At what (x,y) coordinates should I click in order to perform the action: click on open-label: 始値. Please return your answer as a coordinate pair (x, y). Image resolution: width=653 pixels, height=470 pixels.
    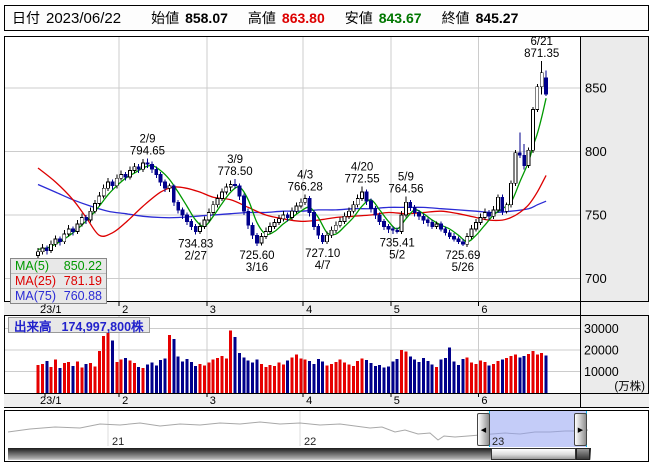
    Looking at the image, I should click on (165, 18).